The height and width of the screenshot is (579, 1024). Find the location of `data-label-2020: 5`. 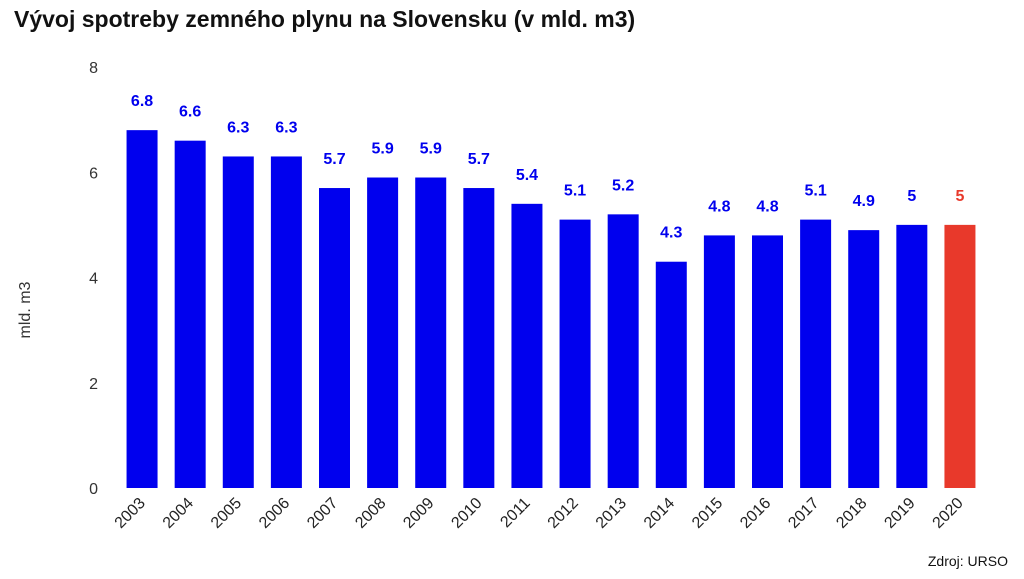

data-label-2020: 5 is located at coordinates (959, 196).